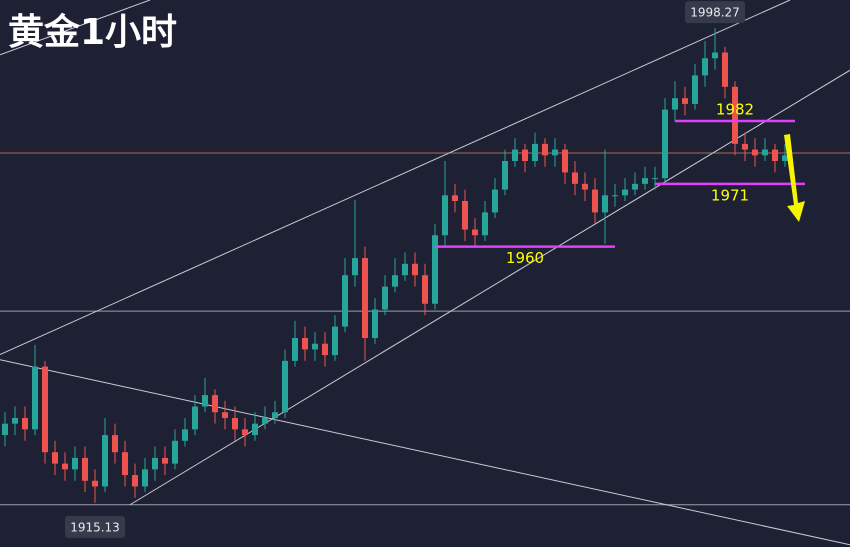 Image resolution: width=850 pixels, height=547 pixels. I want to click on trend-line, so click(75, 28).